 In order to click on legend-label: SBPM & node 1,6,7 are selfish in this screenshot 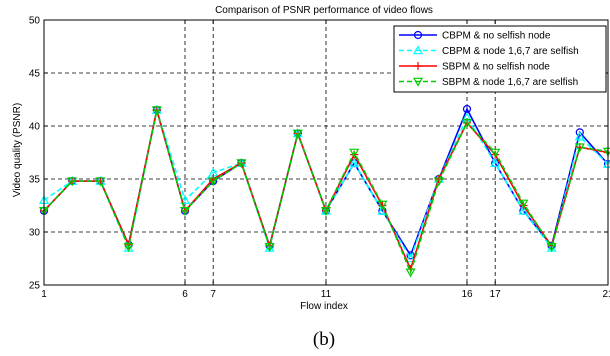, I will do `click(510, 82)`.